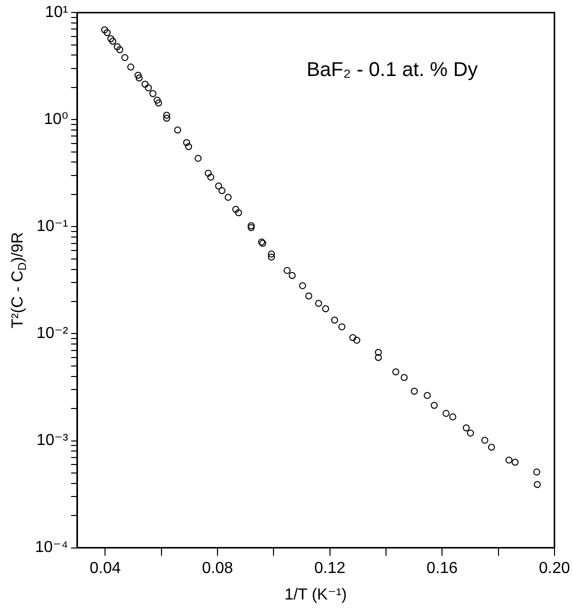  I want to click on x-axis-title: 1/T (K⁻¹), so click(315, 595).